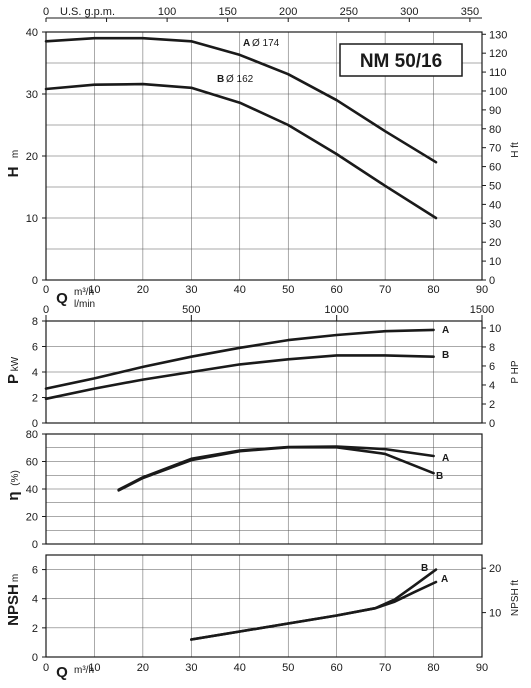  I want to click on y-axis-unit: (%), so click(15, 478).